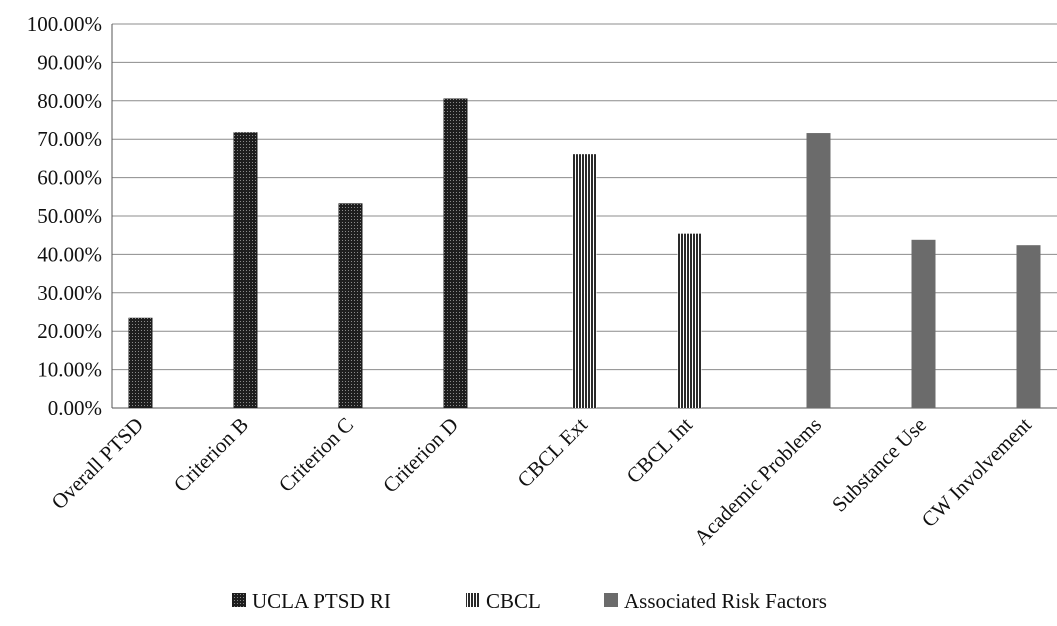 This screenshot has height=626, width=1057. I want to click on x-category-label: Overall PTSD, so click(98, 464).